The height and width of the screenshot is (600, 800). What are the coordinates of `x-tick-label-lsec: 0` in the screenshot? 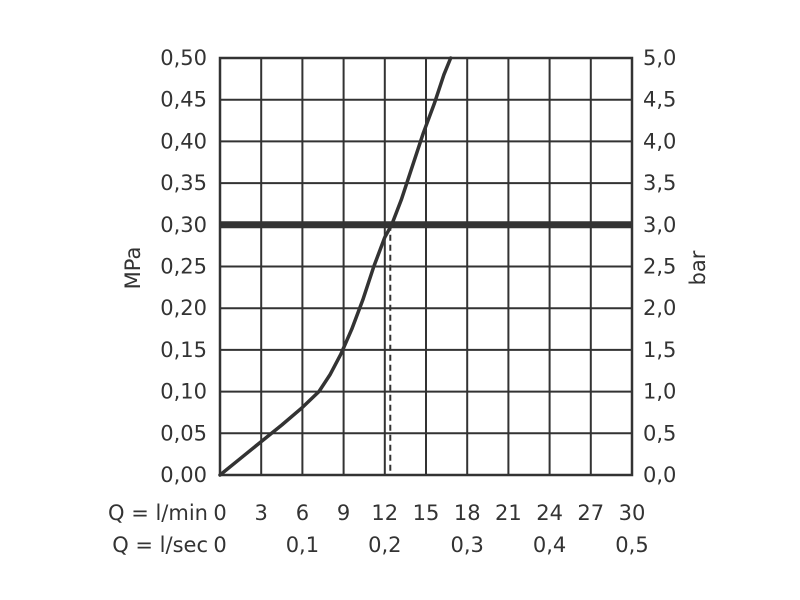 It's located at (219, 545).